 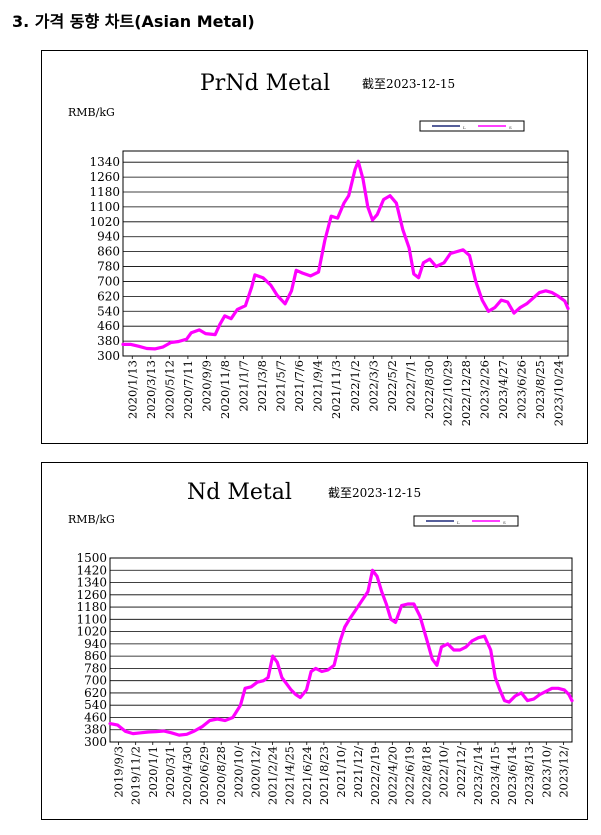 I want to click on x-tick-label: 2021/12/, so click(x=358, y=772).